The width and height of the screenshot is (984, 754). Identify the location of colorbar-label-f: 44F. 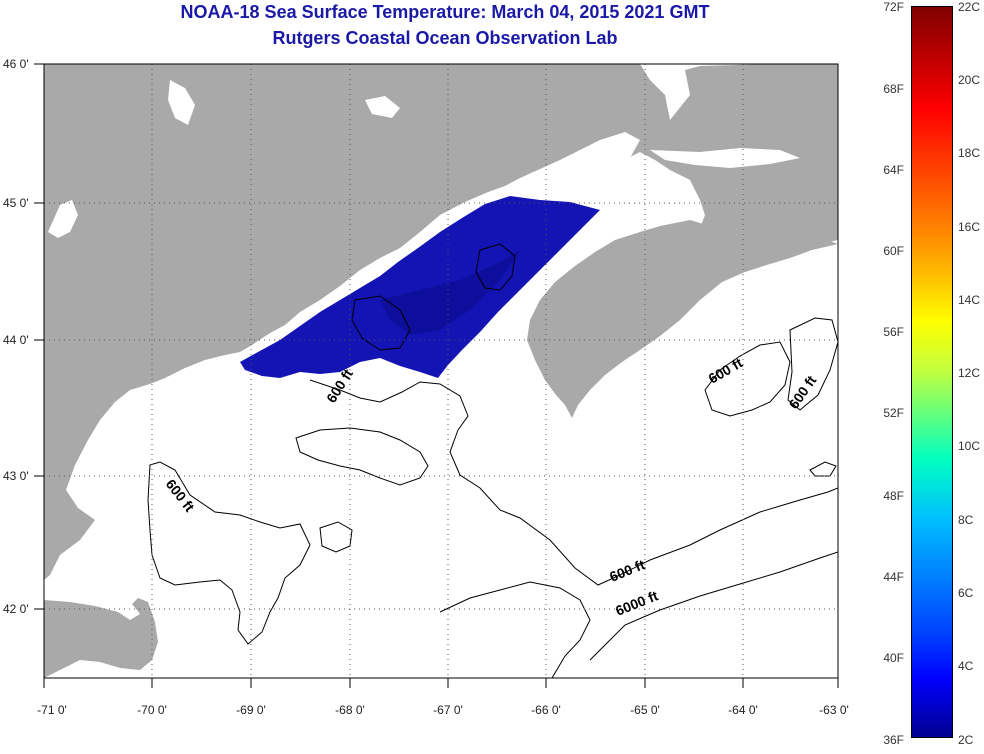
(893, 577).